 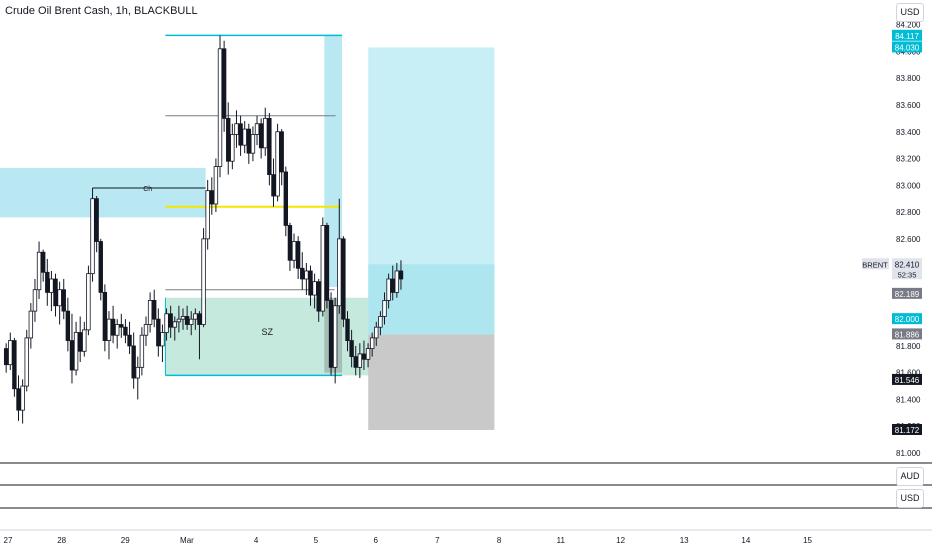 What do you see at coordinates (908, 346) in the screenshot?
I see `y-tick-label: 81.800` at bounding box center [908, 346].